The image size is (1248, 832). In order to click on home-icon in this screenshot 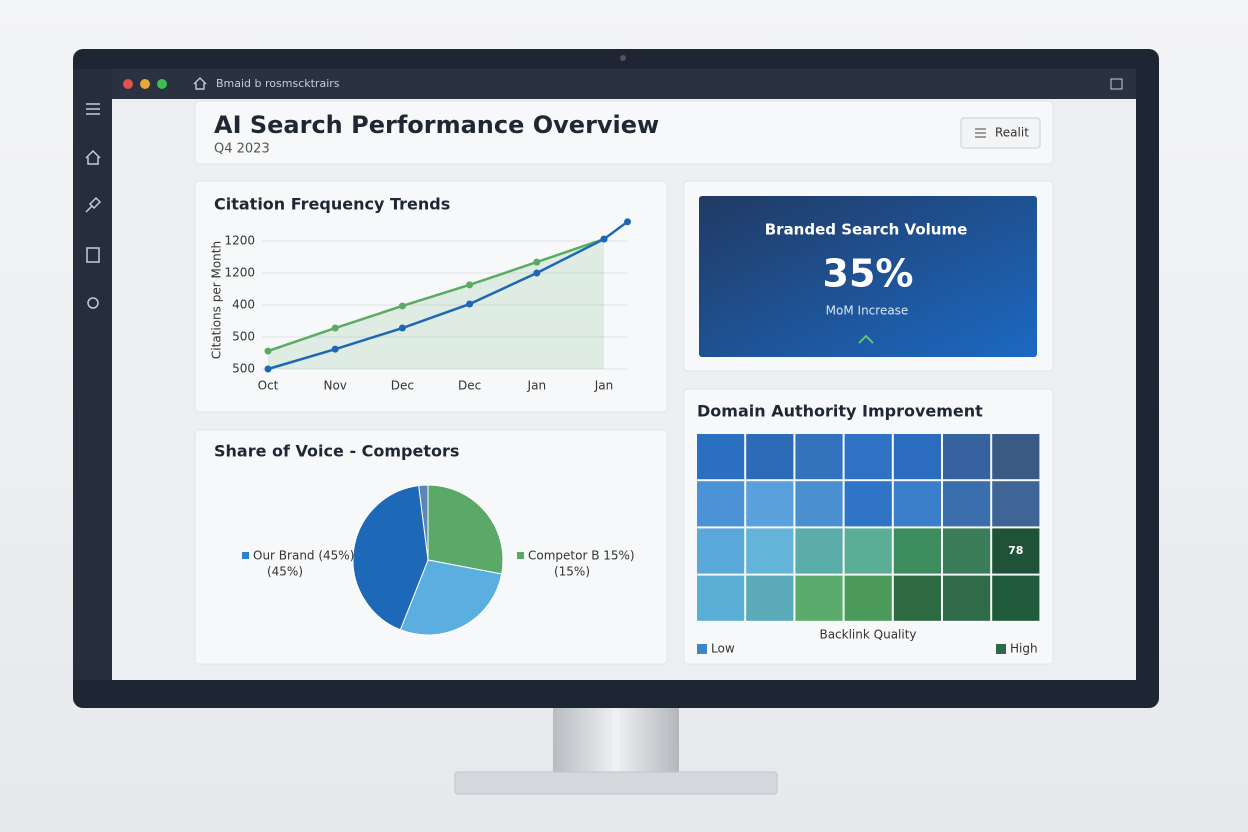, I will do `click(200, 83)`.